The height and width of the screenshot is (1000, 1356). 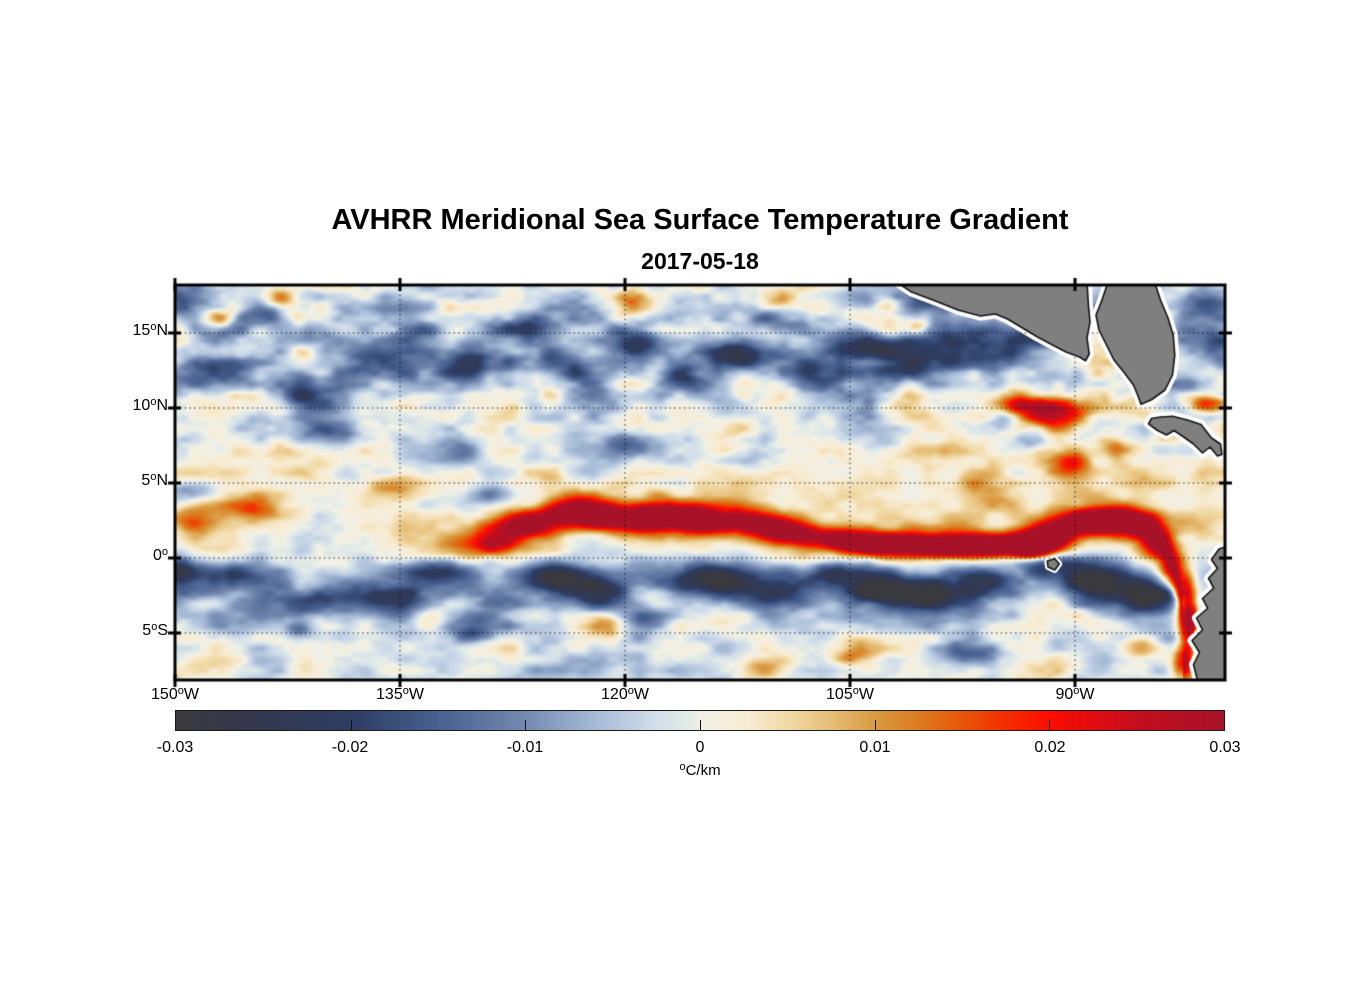 What do you see at coordinates (700, 770) in the screenshot?
I see `colorbar-unit: oC/km` at bounding box center [700, 770].